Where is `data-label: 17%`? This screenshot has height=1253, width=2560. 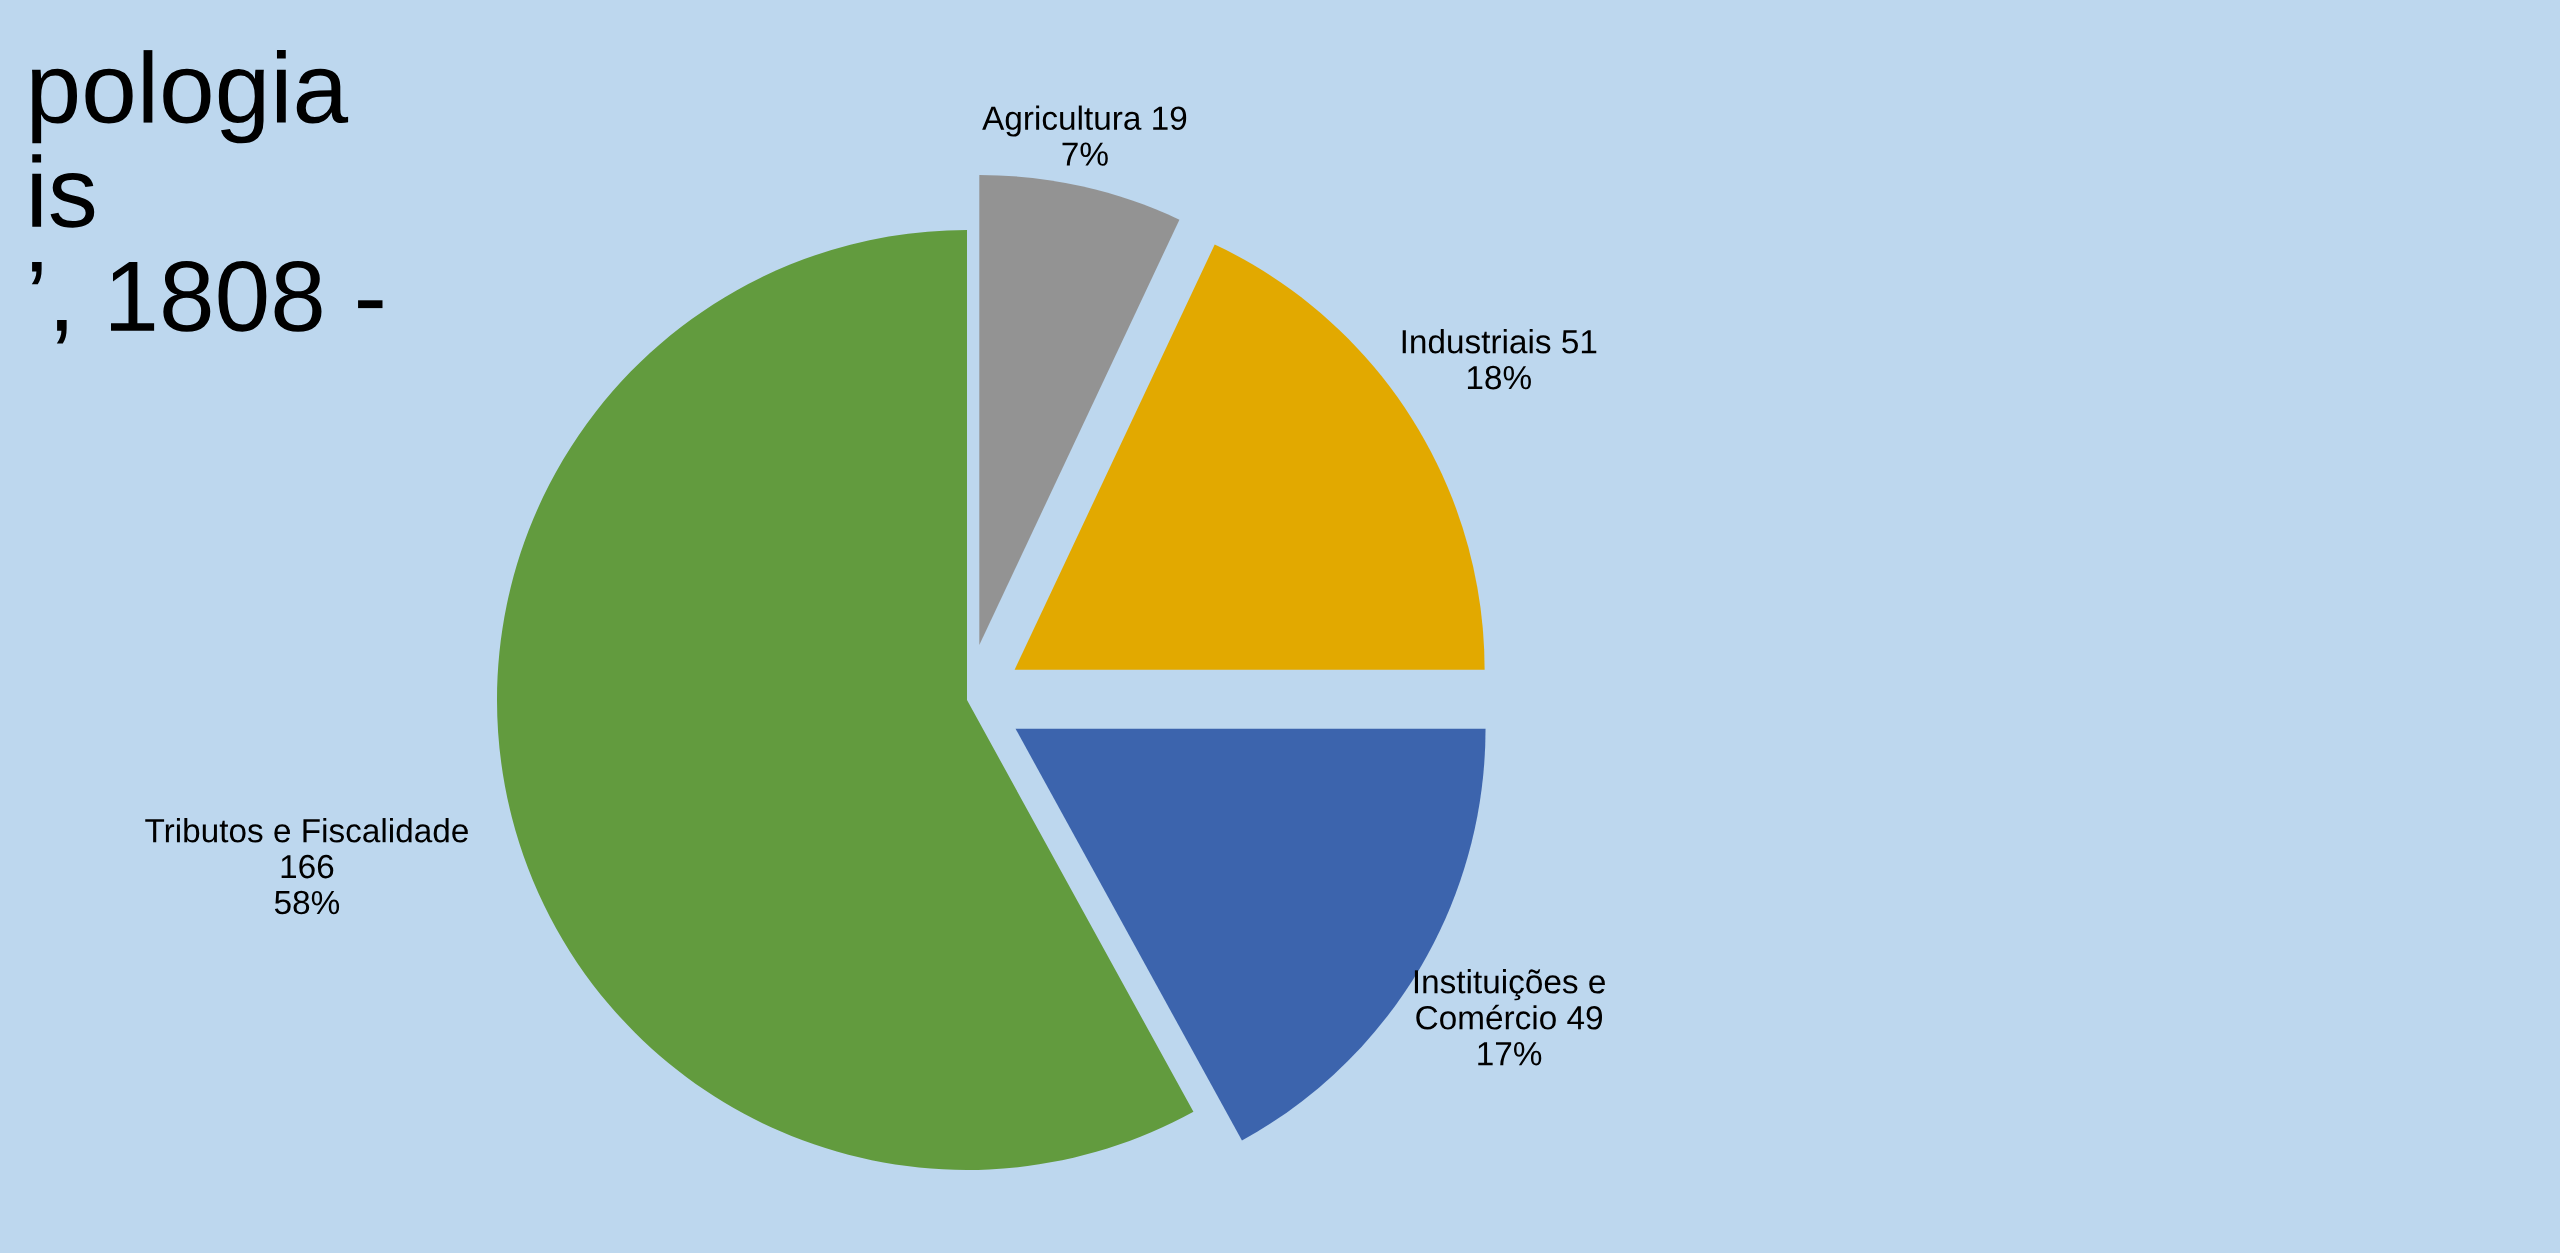 data-label: 17% is located at coordinates (1510, 1054).